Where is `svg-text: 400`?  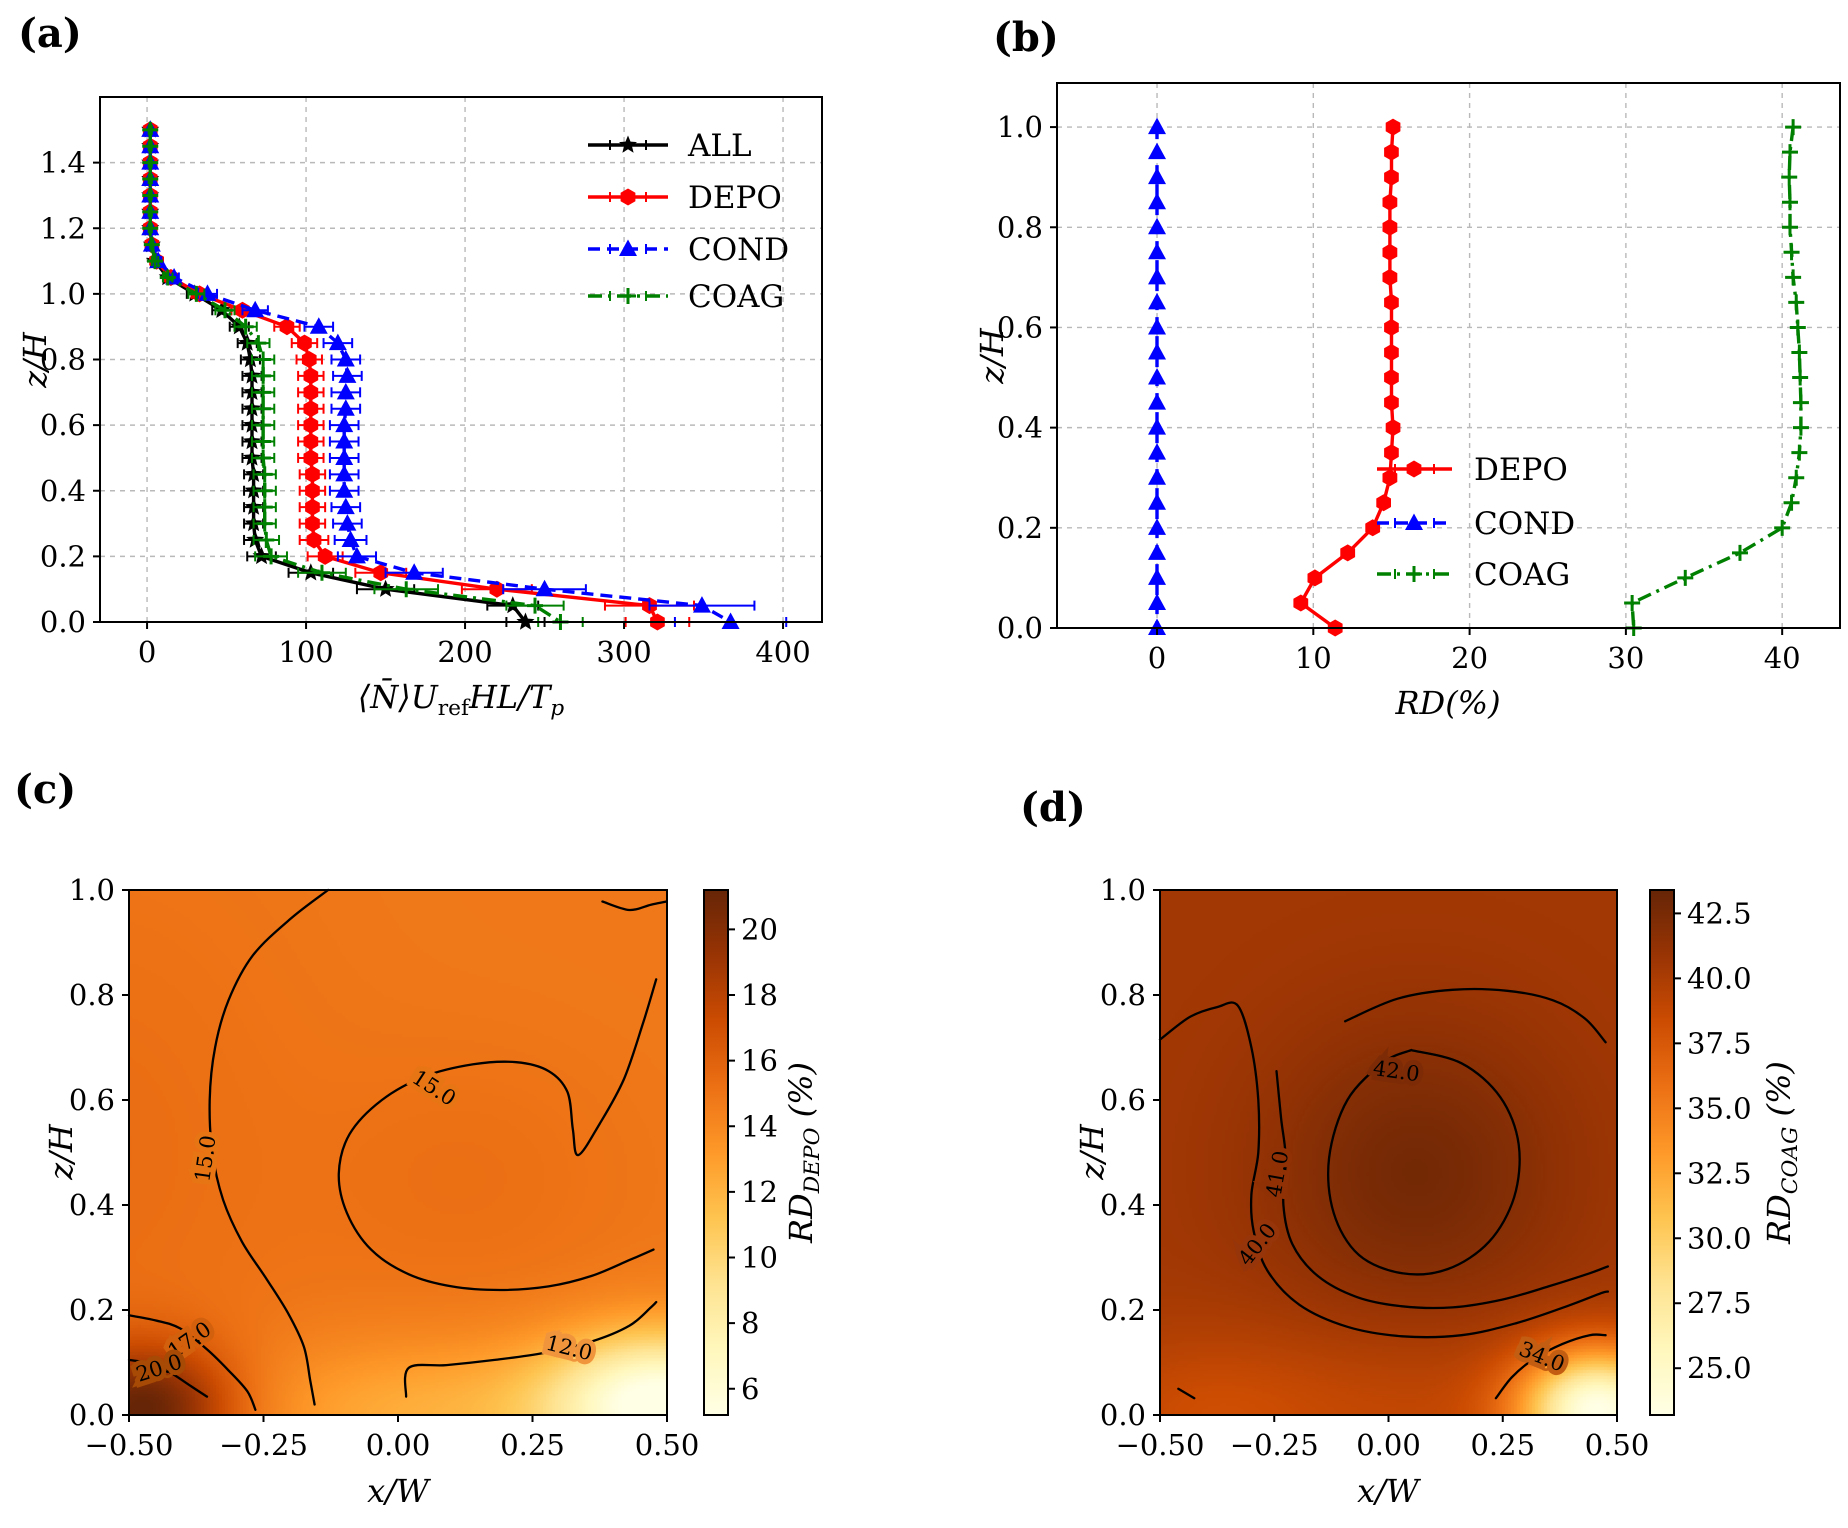
svg-text: 400 is located at coordinates (782, 652).